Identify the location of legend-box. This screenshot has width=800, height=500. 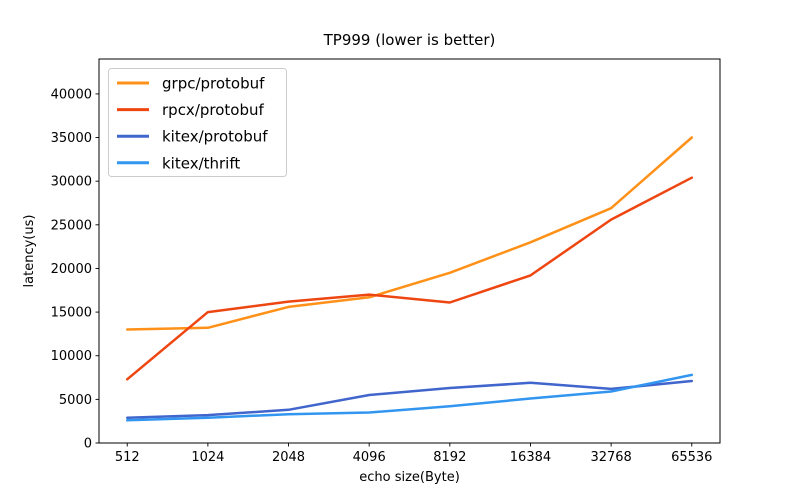
(197, 122).